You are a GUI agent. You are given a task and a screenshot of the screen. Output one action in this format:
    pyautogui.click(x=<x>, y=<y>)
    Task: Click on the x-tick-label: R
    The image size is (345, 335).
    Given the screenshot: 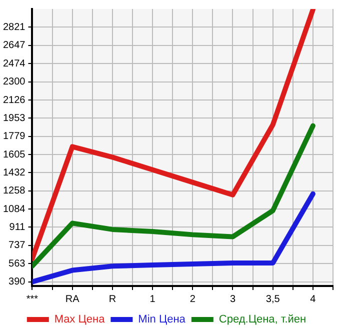 What is the action you would take?
    pyautogui.click(x=112, y=299)
    